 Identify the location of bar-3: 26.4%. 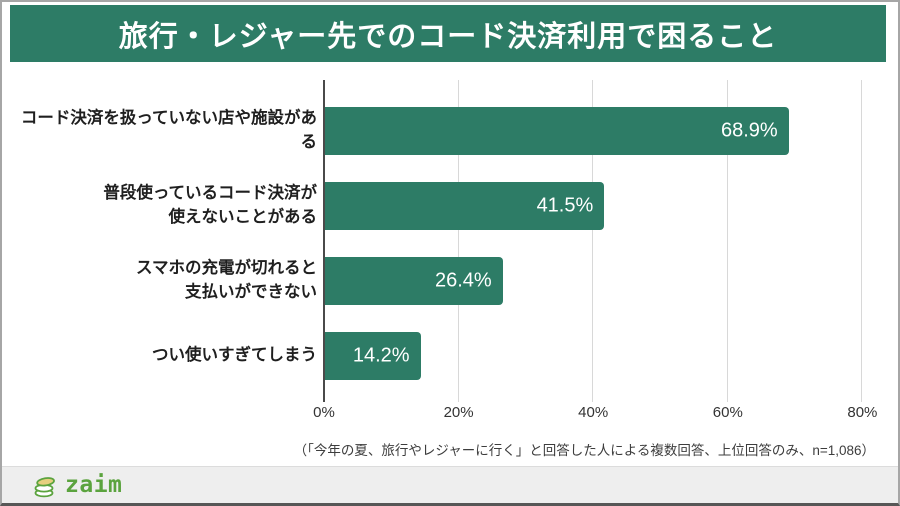
(414, 281).